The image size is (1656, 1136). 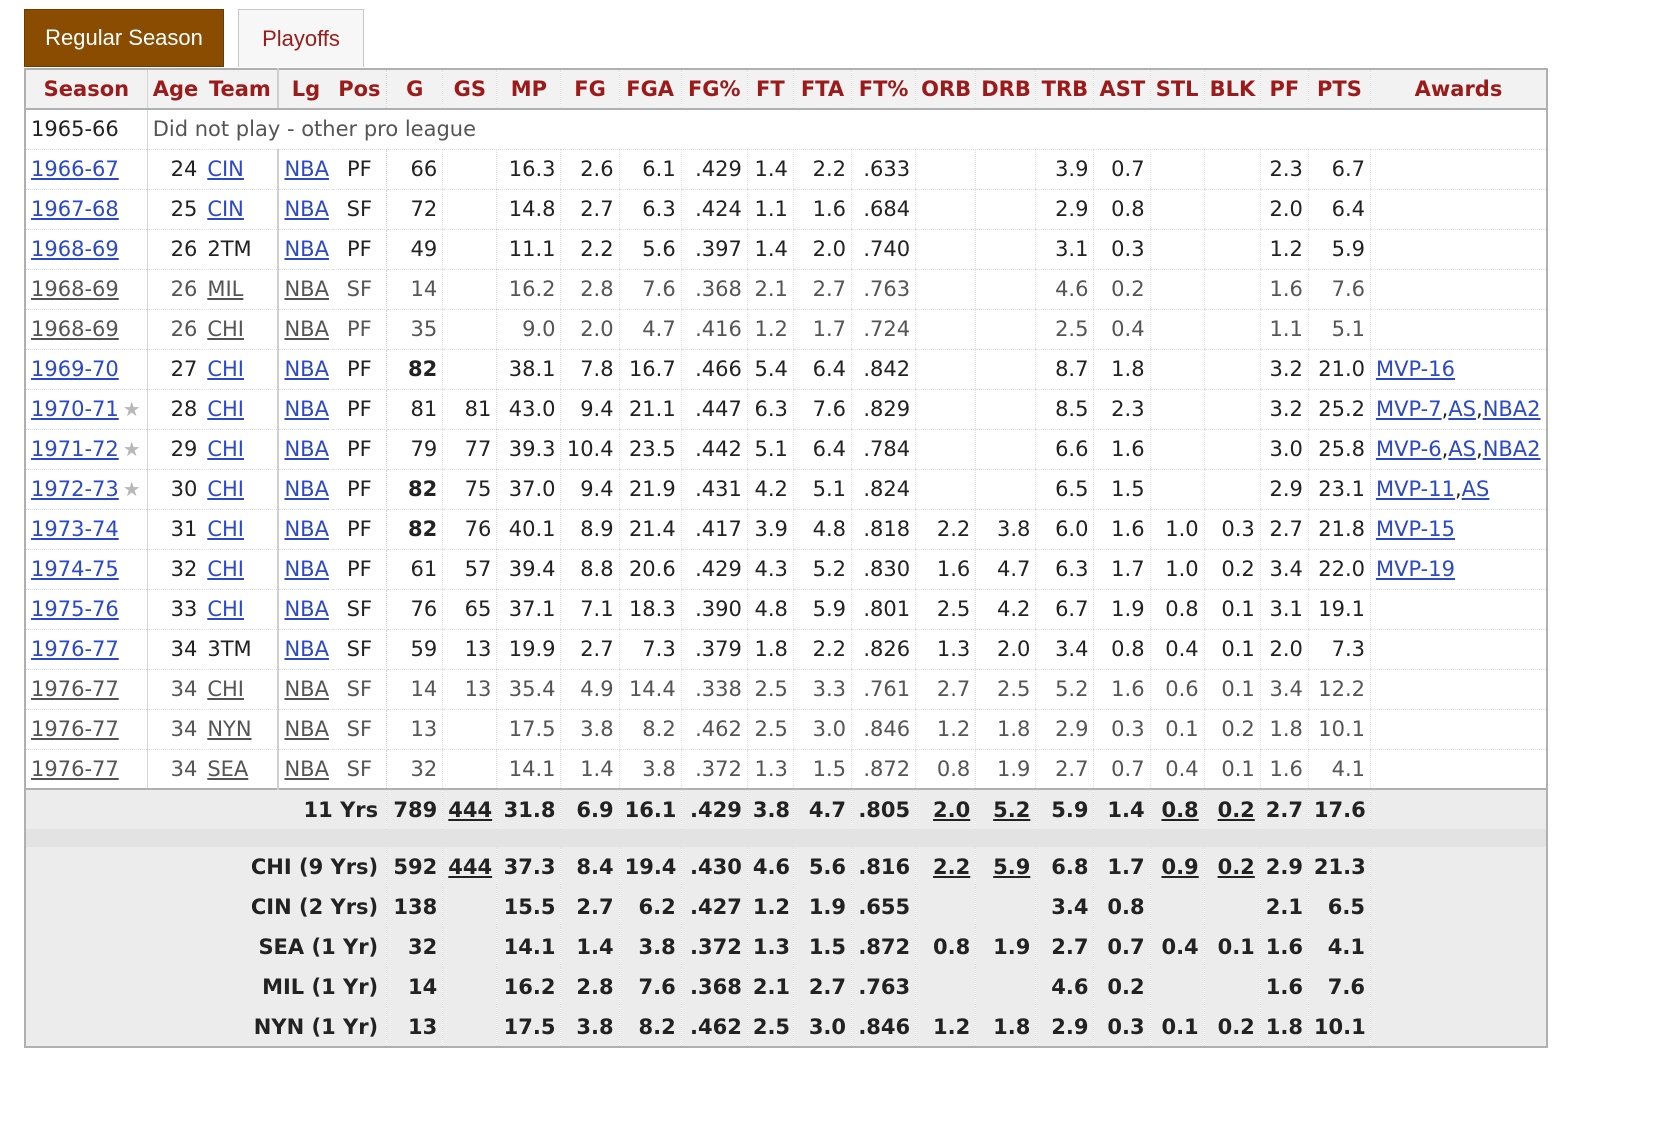 I want to click on team-link: MIL, so click(x=225, y=289).